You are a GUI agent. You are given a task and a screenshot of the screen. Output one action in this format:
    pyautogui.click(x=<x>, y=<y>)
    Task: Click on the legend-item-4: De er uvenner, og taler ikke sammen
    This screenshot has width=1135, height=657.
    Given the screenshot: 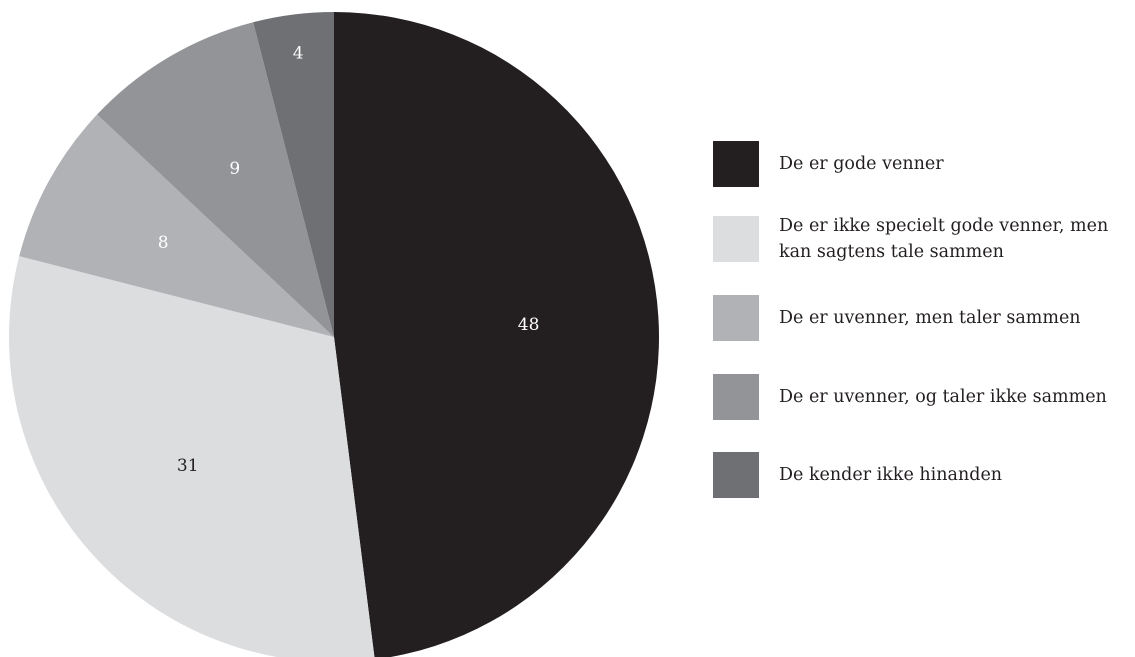 What is the action you would take?
    pyautogui.click(x=924, y=397)
    